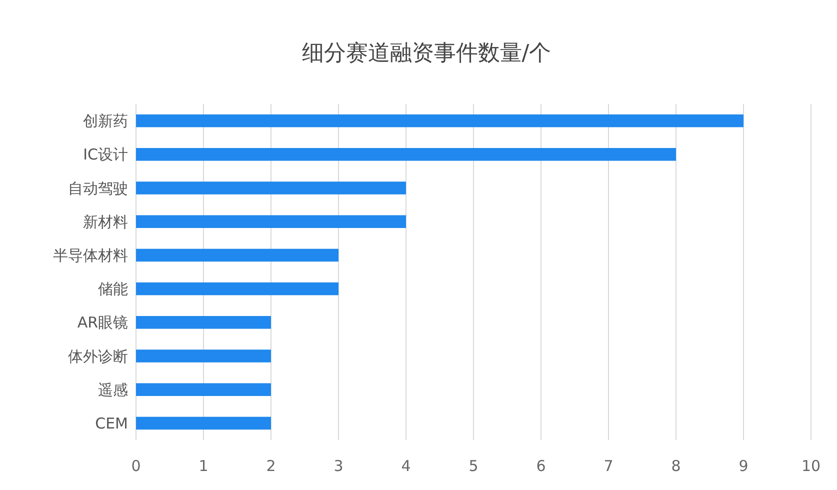 Image resolution: width=837 pixels, height=490 pixels. Describe the element at coordinates (427, 53) in the screenshot. I see `chart-title: 细分赛道融资事件数量/个` at that location.